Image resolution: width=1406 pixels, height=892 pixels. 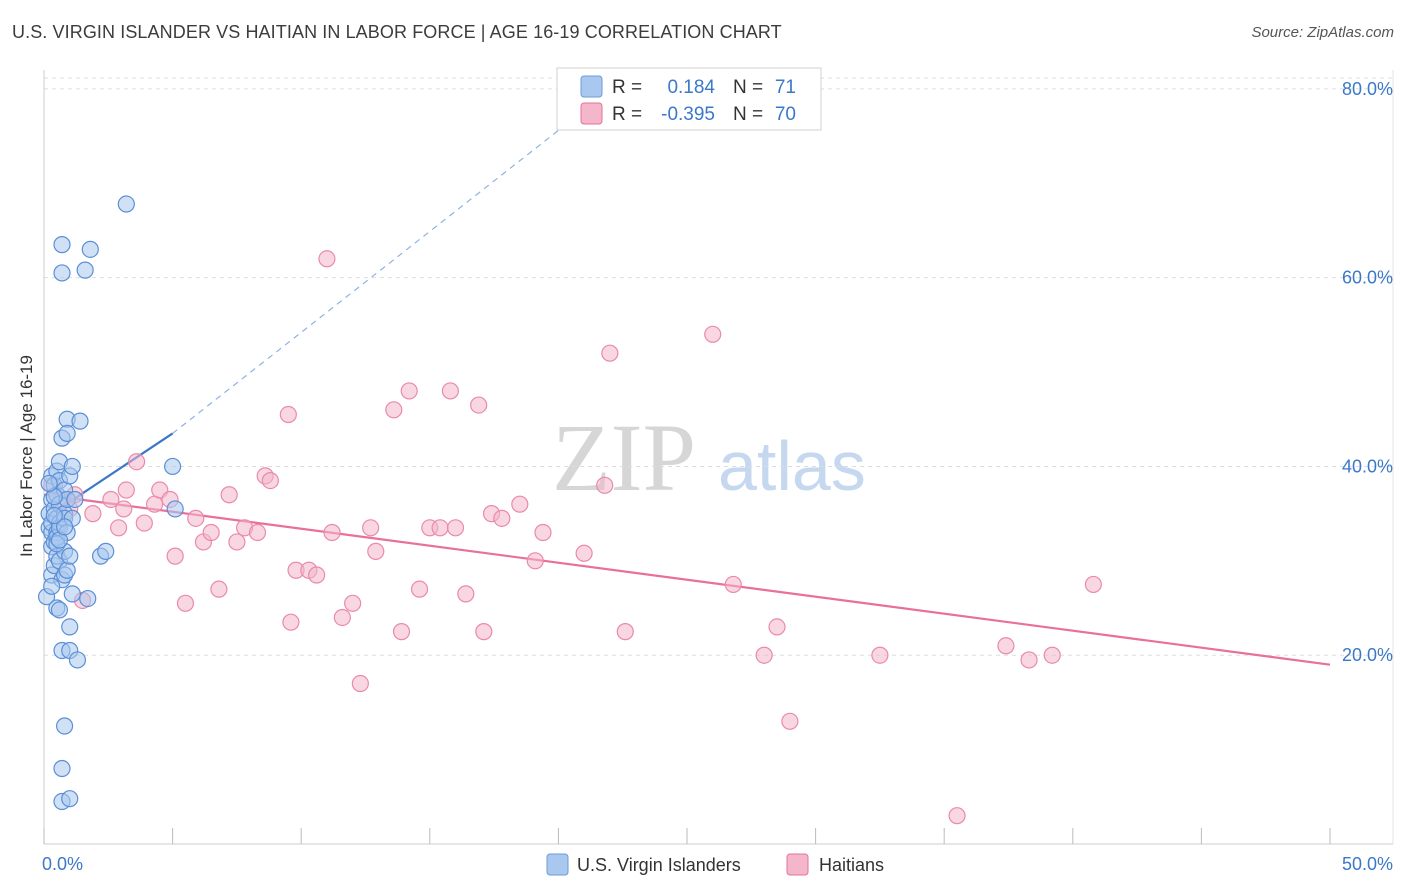 What do you see at coordinates (785, 87) in the screenshot?
I see `legend-n-value-1: 71` at bounding box center [785, 87].